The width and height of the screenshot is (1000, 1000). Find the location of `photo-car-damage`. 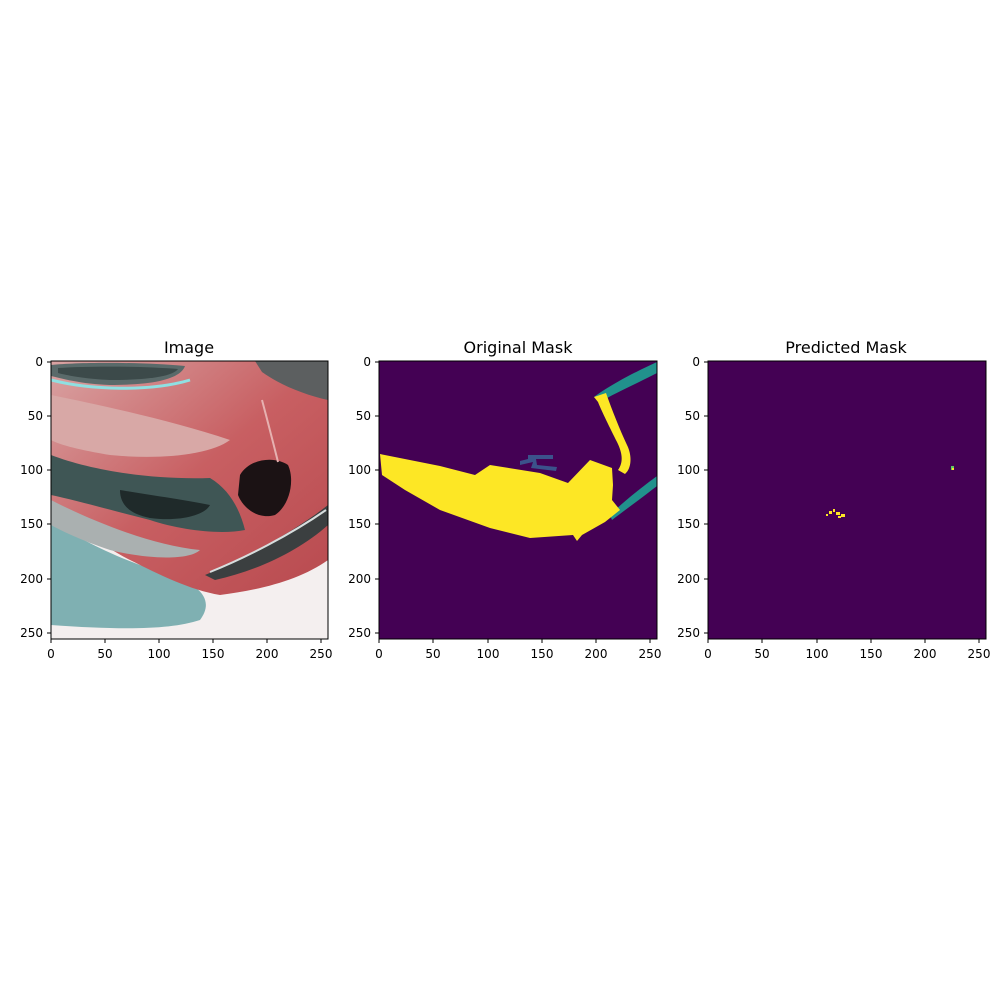

photo-car-damage is located at coordinates (189, 500).